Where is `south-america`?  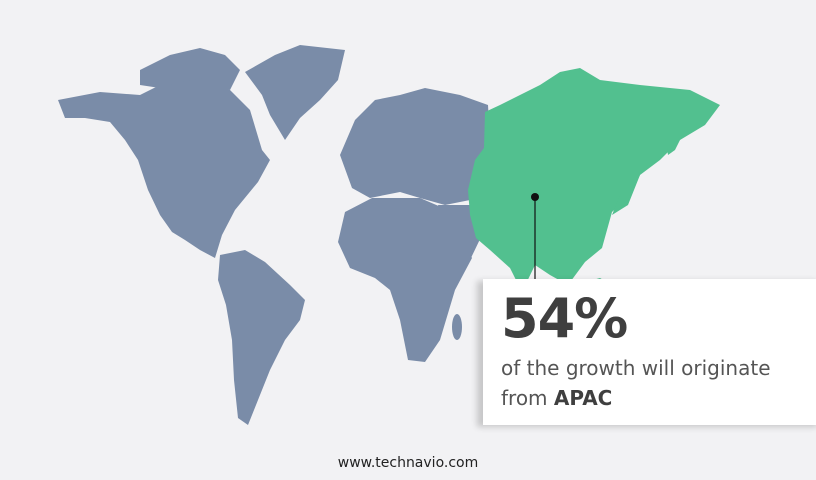
south-america is located at coordinates (261, 337).